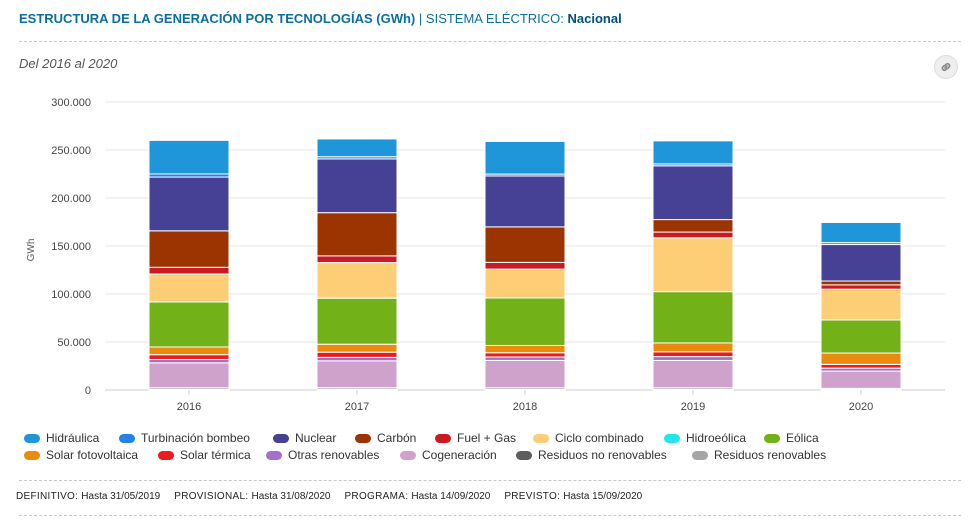 The image size is (979, 521). Describe the element at coordinates (189, 351) in the screenshot. I see `bar-2016-solar-fotovoltaica` at that location.